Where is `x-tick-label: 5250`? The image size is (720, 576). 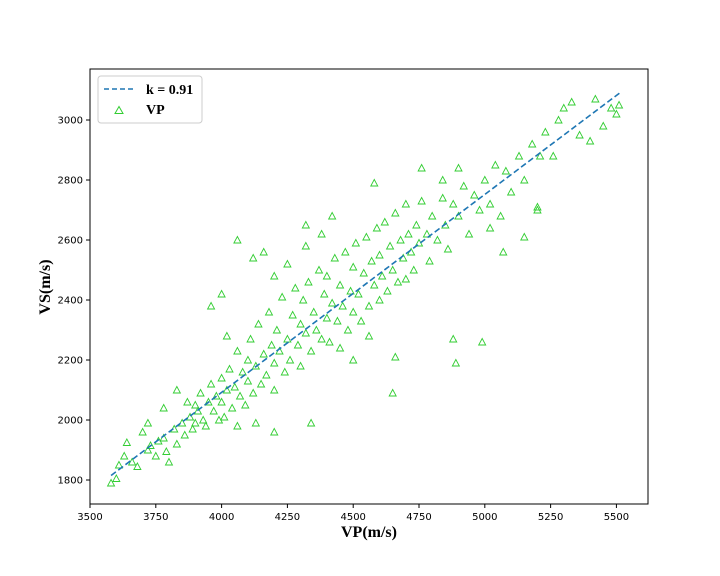
x-tick-label: 5250 is located at coordinates (550, 517).